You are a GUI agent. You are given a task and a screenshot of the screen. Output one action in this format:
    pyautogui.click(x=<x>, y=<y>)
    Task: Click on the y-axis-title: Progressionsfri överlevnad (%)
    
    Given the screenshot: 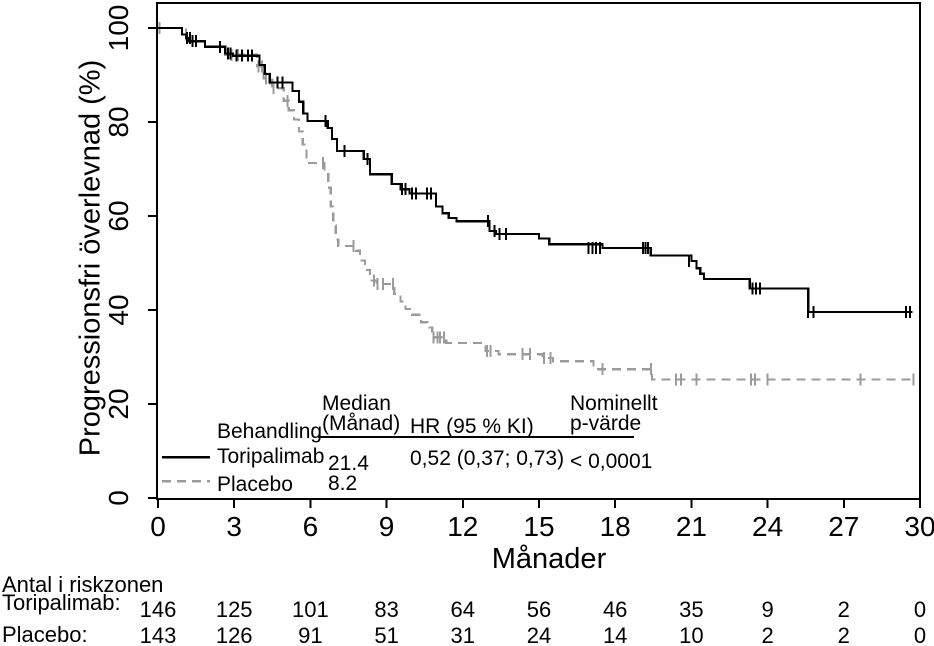 What is the action you would take?
    pyautogui.click(x=90, y=258)
    